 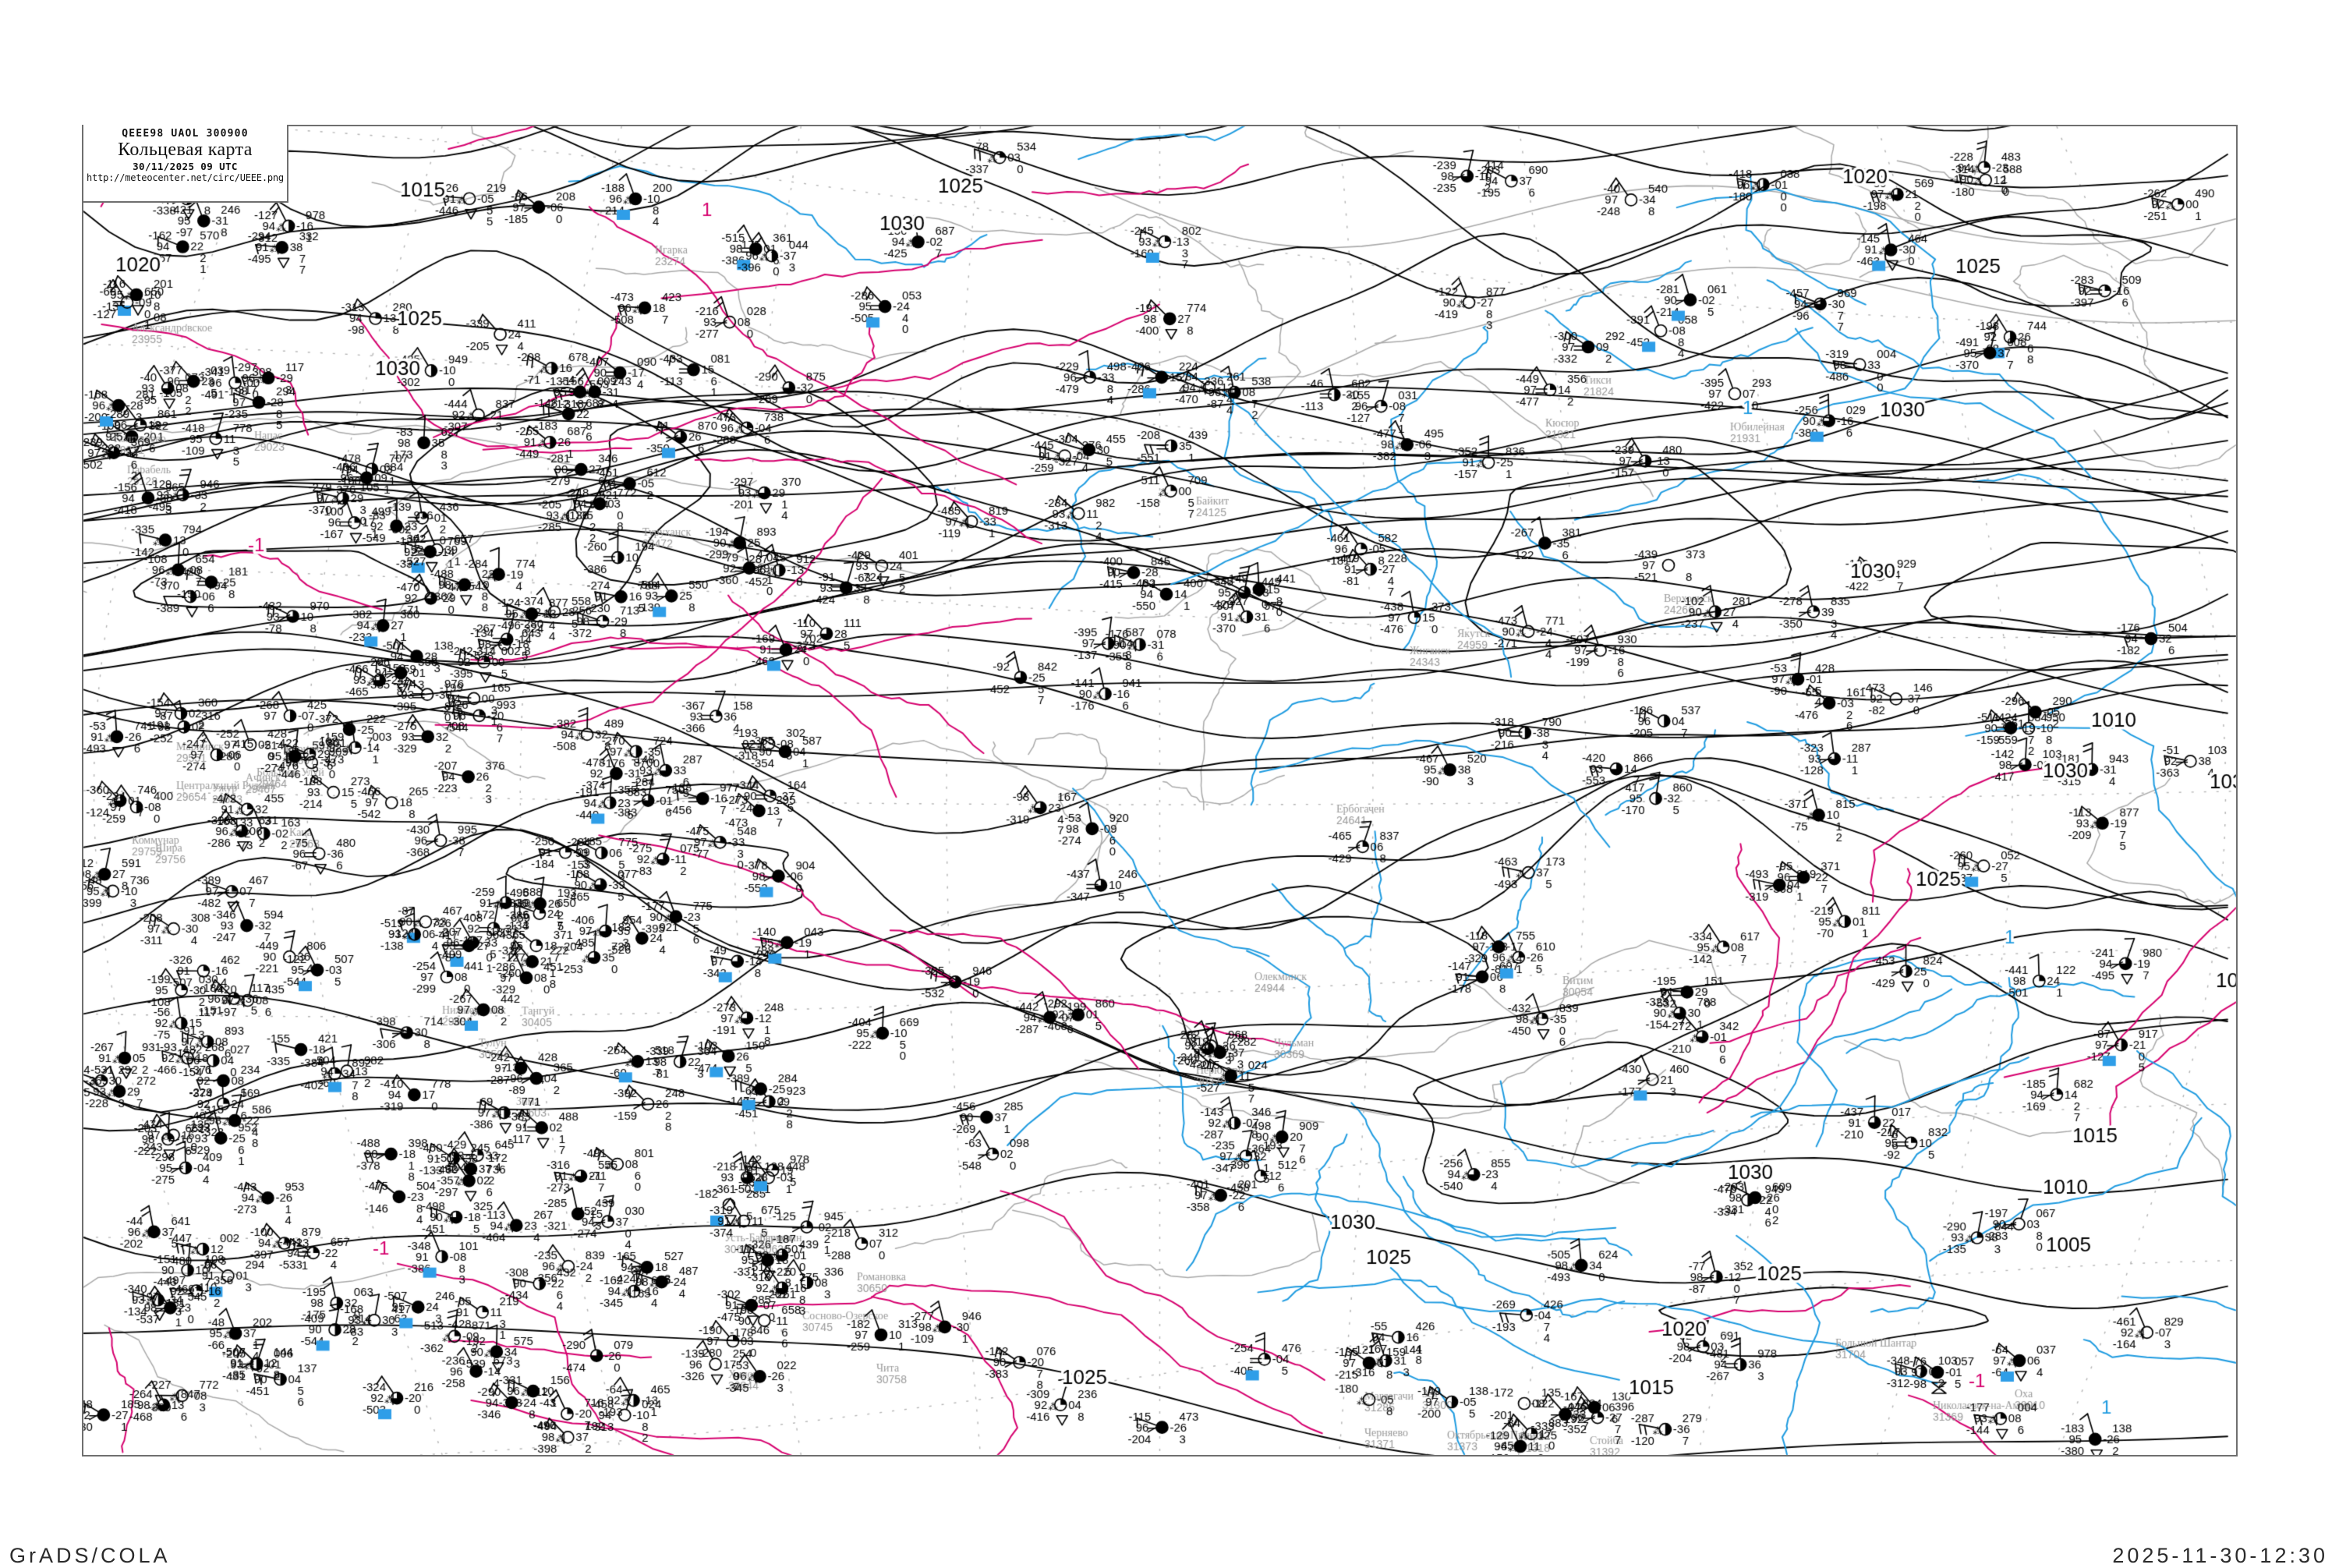 I want to click on page-title: Кольцевая карта, so click(x=185, y=150).